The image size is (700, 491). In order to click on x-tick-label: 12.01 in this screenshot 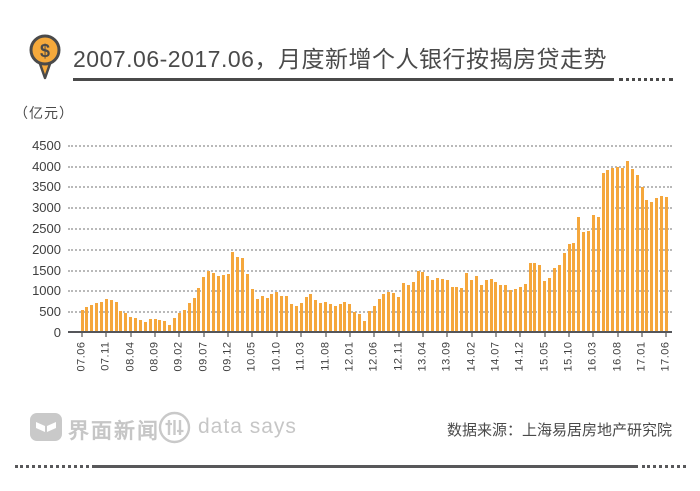, I will do `click(349, 356)`.